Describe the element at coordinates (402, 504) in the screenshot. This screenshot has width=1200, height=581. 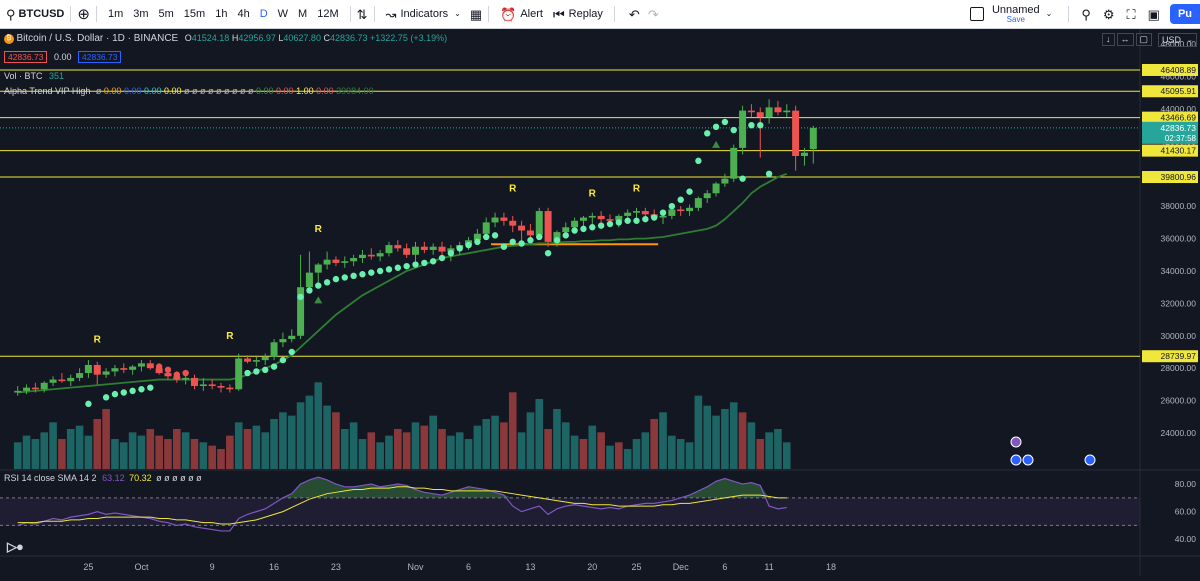
I see `rsi-line` at that location.